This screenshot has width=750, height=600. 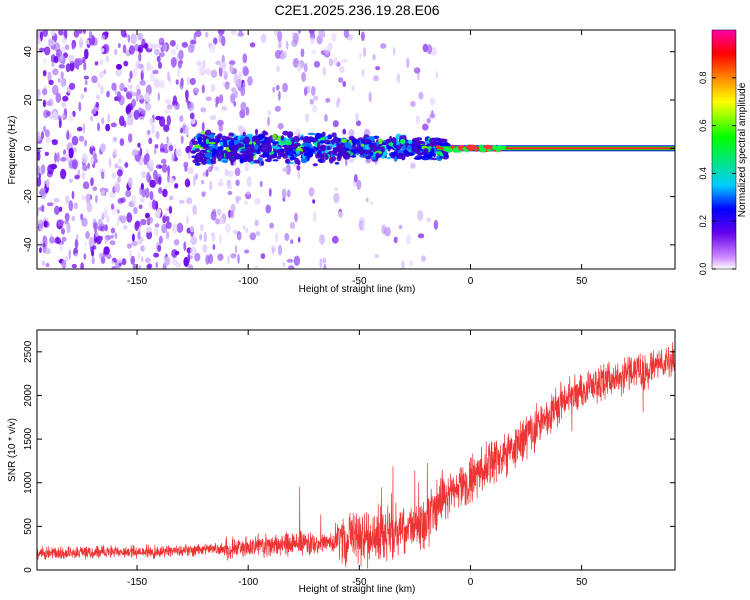 I want to click on colorbar-tick-label: 0.8, so click(x=703, y=78).